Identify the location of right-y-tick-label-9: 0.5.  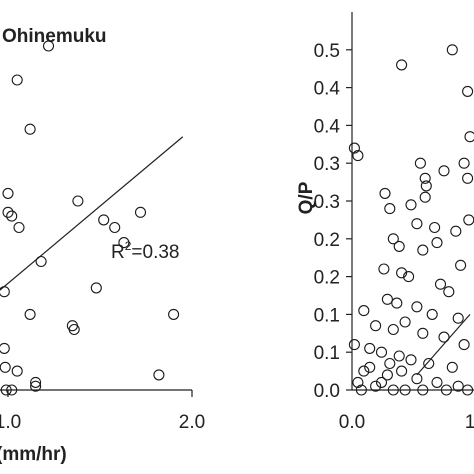
(327, 51).